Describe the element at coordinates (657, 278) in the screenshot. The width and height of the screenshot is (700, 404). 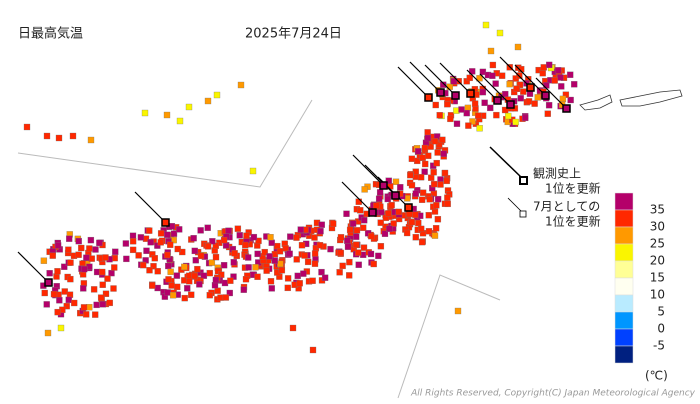
I see `scale-label: 15` at that location.